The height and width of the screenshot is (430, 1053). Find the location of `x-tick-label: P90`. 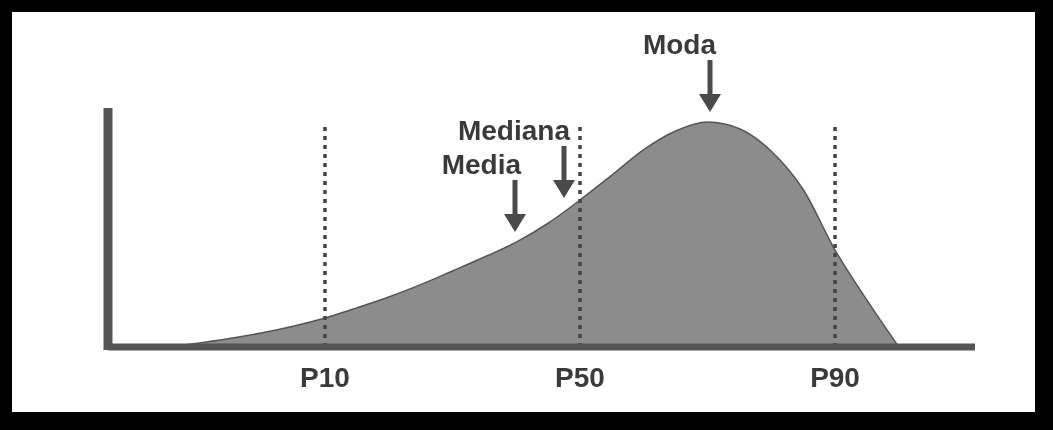

x-tick-label: P90 is located at coordinates (835, 377).